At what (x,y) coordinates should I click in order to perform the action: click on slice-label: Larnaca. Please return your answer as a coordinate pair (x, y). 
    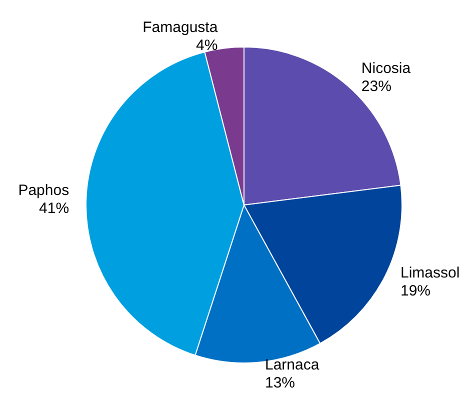
    Looking at the image, I should click on (292, 365).